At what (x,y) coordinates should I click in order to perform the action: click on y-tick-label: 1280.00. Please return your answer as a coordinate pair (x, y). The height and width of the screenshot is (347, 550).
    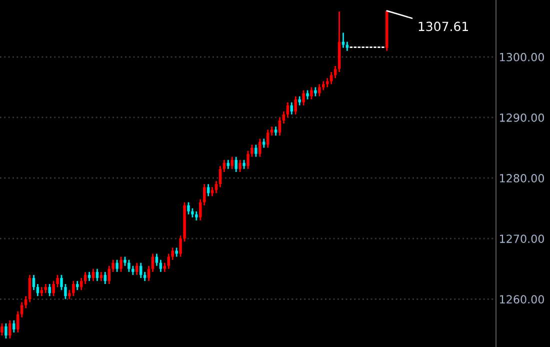
    Looking at the image, I should click on (522, 178).